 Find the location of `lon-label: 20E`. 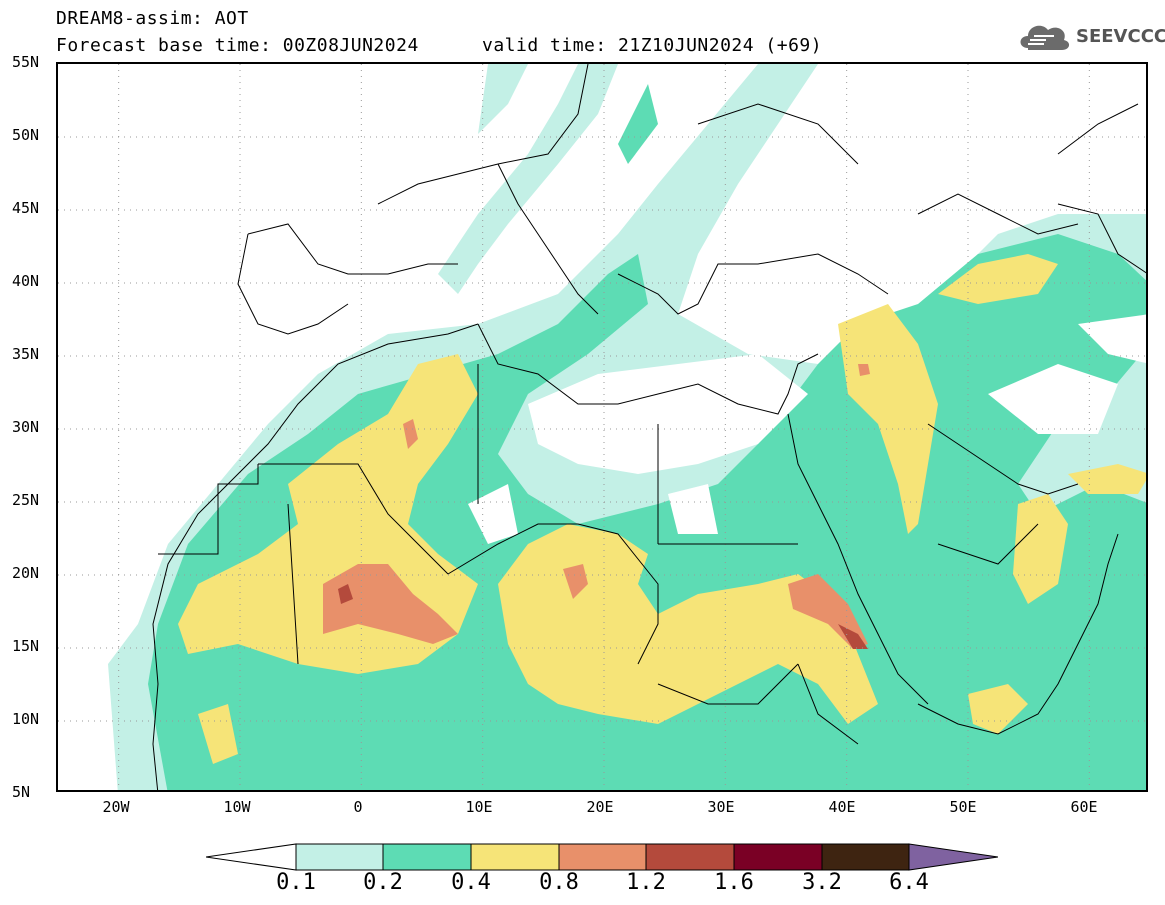

lon-label: 20E is located at coordinates (600, 807).